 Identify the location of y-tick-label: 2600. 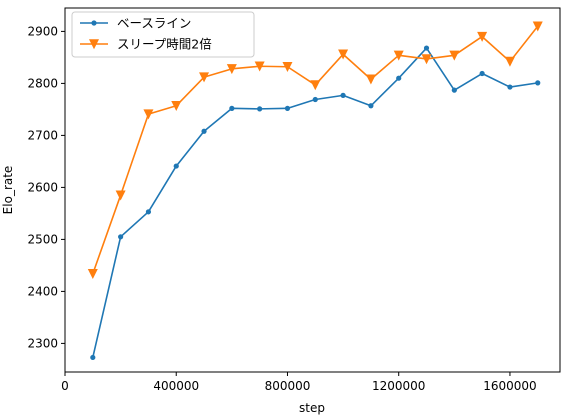
(42, 187).